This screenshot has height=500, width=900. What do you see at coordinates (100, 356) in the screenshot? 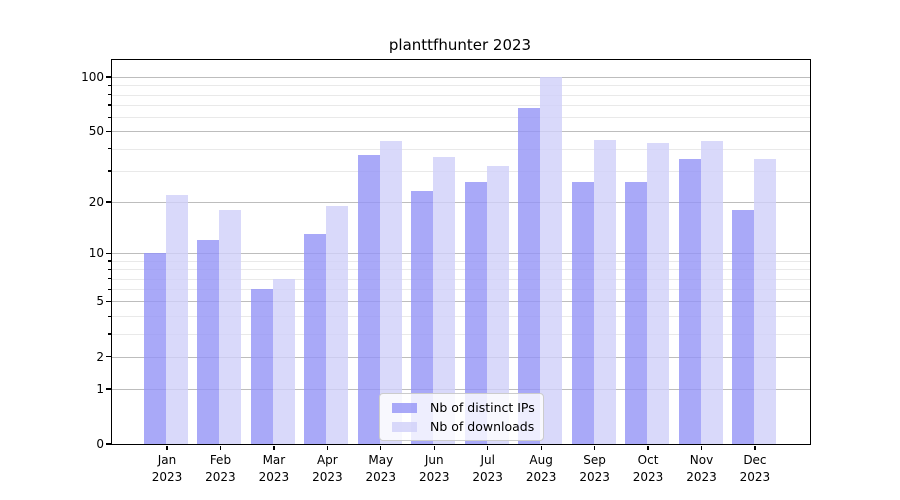
I see `y-tick-label: 2` at bounding box center [100, 356].